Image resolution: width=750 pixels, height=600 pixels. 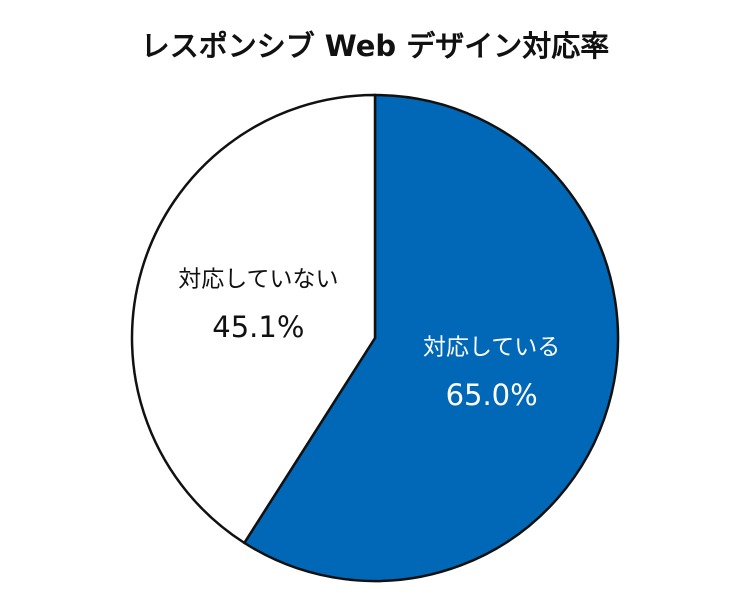 What do you see at coordinates (258, 279) in the screenshot?
I see `slice-label: 対応していない` at bounding box center [258, 279].